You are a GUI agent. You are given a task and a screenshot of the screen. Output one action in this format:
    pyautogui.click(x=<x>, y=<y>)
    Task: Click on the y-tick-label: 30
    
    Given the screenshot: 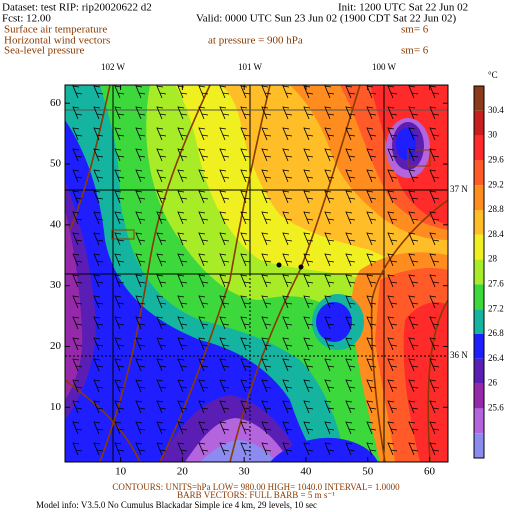 What is the action you would take?
    pyautogui.click(x=56, y=285)
    